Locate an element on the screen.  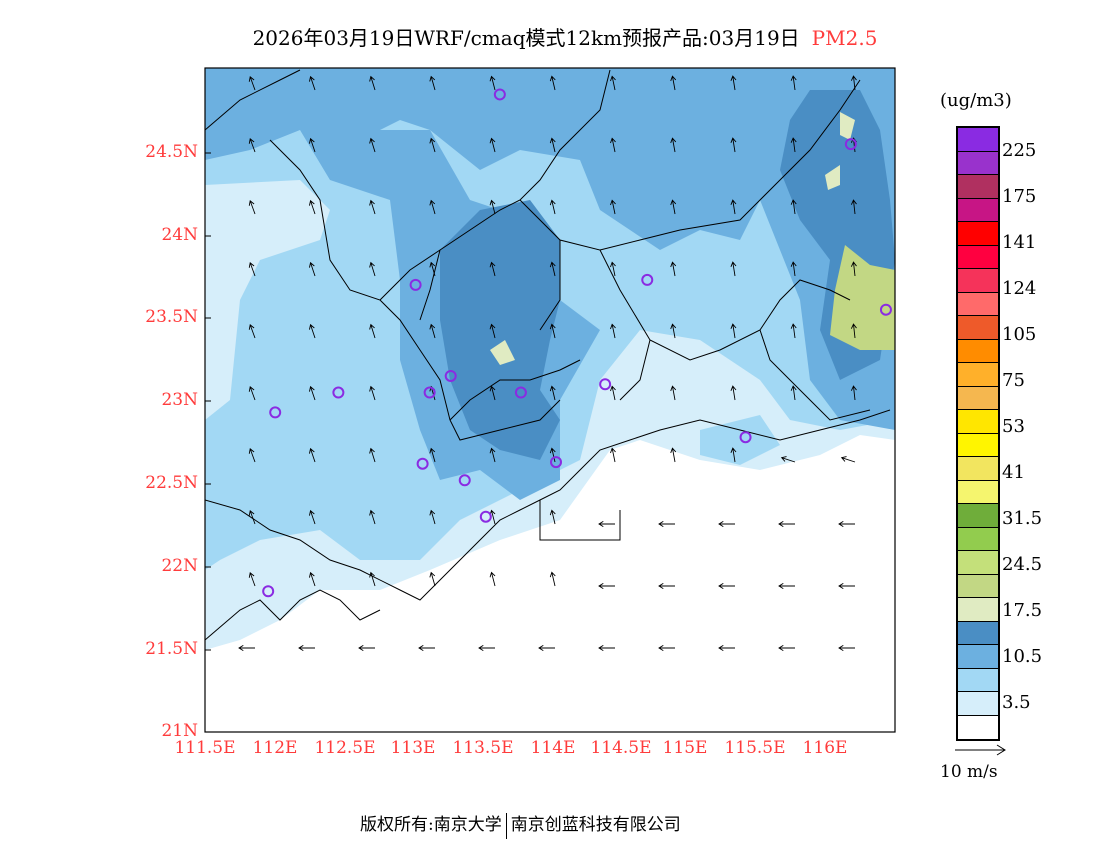
color-legend is located at coordinates (978, 433).